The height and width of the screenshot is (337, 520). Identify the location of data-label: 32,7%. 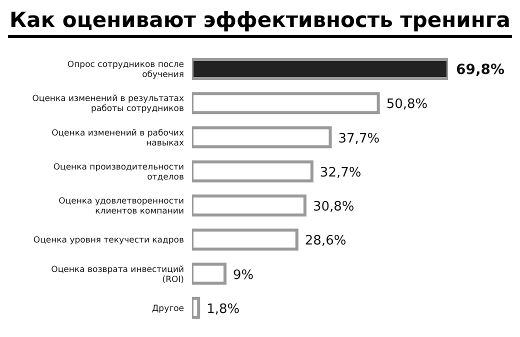
(341, 172).